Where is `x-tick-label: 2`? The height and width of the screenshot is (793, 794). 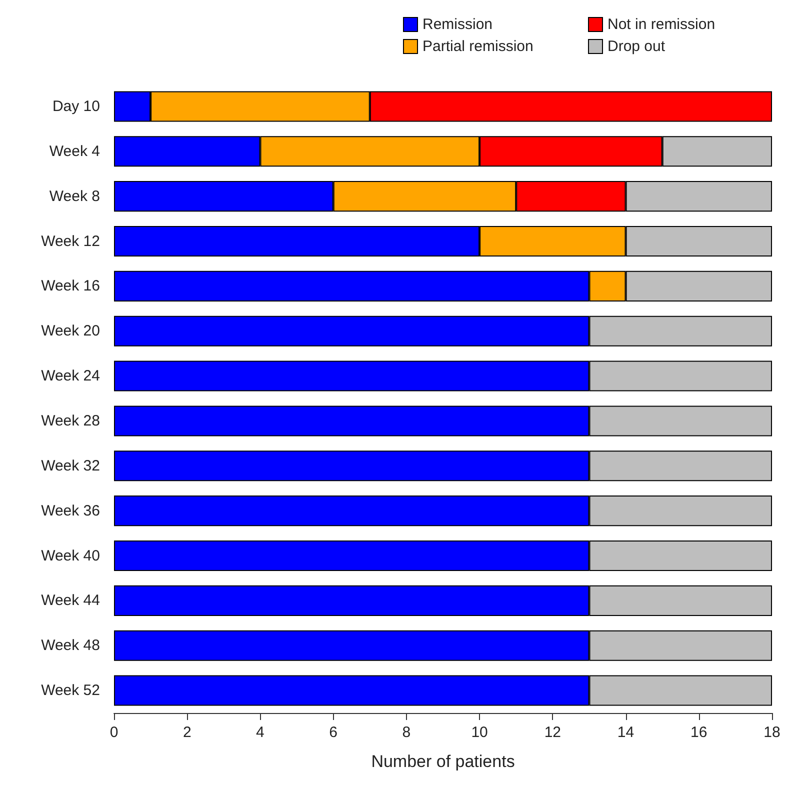
x-tick-label: 2 is located at coordinates (187, 732).